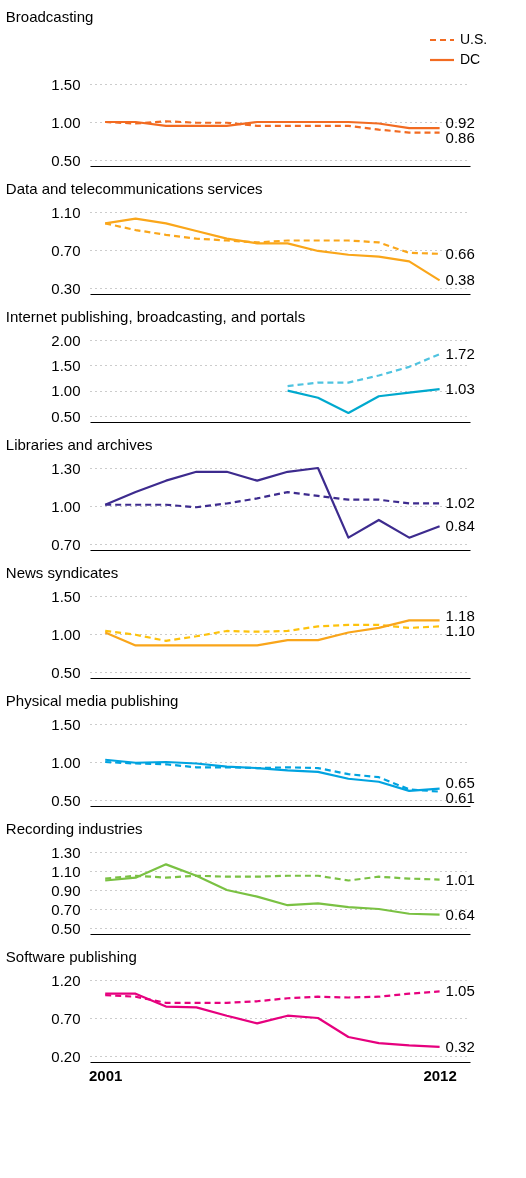  What do you see at coordinates (470, 59) in the screenshot?
I see `legend-label: DC` at bounding box center [470, 59].